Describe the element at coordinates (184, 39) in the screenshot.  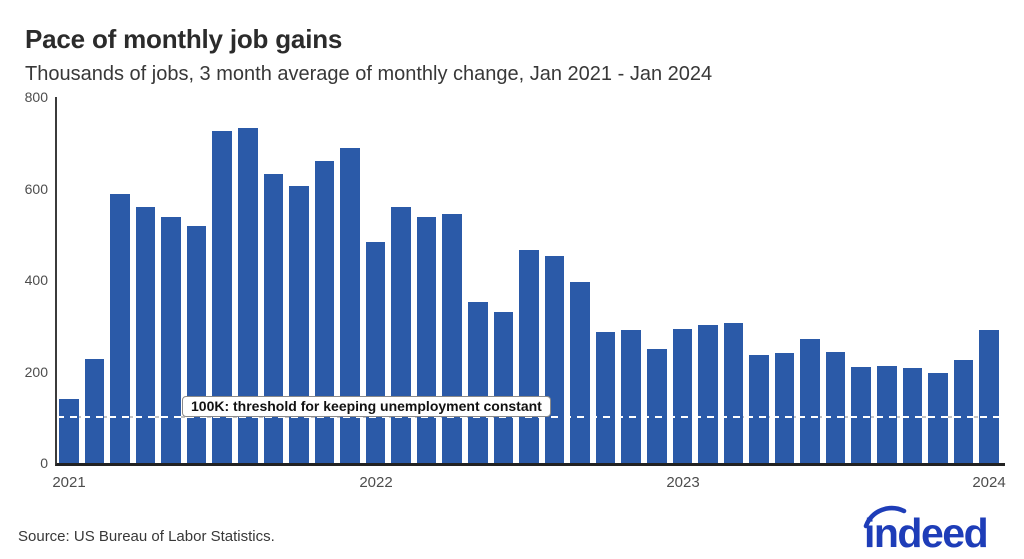
I see `chart-title: Pace of monthly job gains` at that location.